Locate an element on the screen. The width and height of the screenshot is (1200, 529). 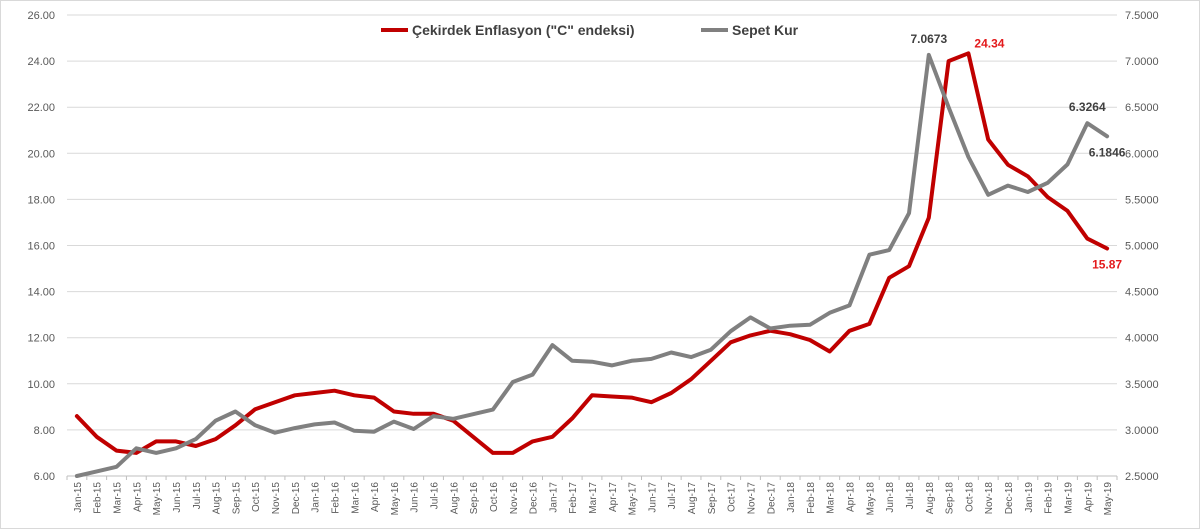
x-axis-tick-label: Nov-15 is located at coordinates (276, 498).